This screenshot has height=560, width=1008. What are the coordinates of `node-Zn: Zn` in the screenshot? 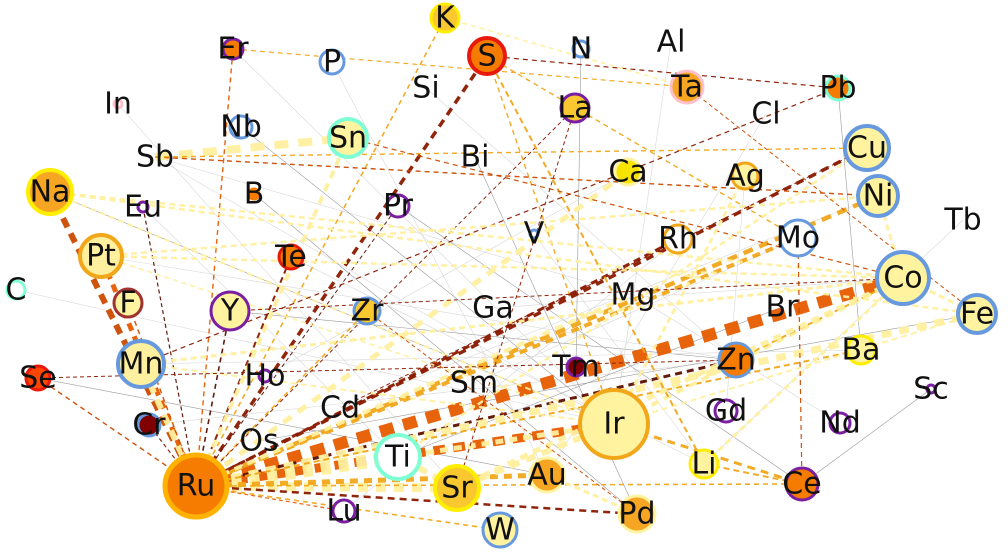 It's located at (736, 360).